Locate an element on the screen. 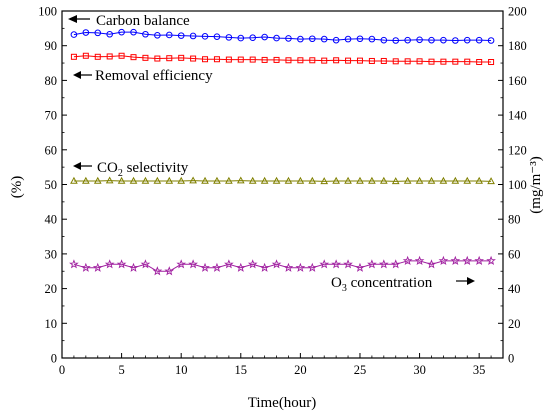 The width and height of the screenshot is (550, 417). right-tick-label: 20 is located at coordinates (514, 324).